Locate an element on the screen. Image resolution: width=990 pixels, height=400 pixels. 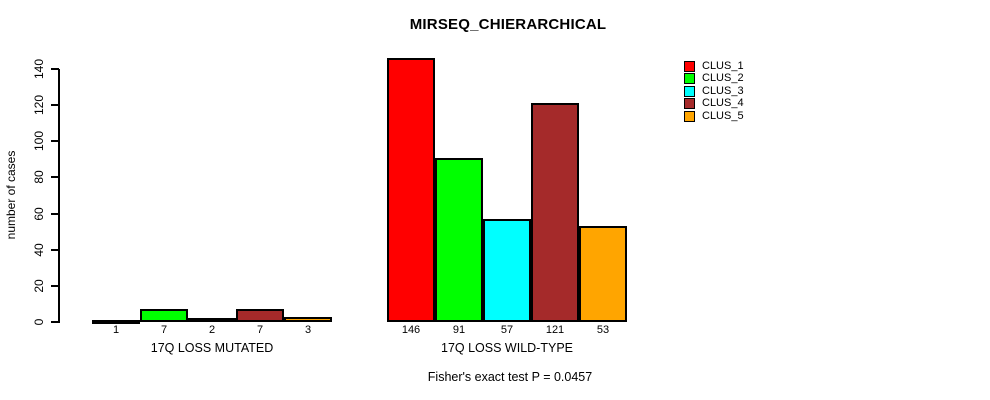
y-axis-label: number of cases is located at coordinates (11, 195).